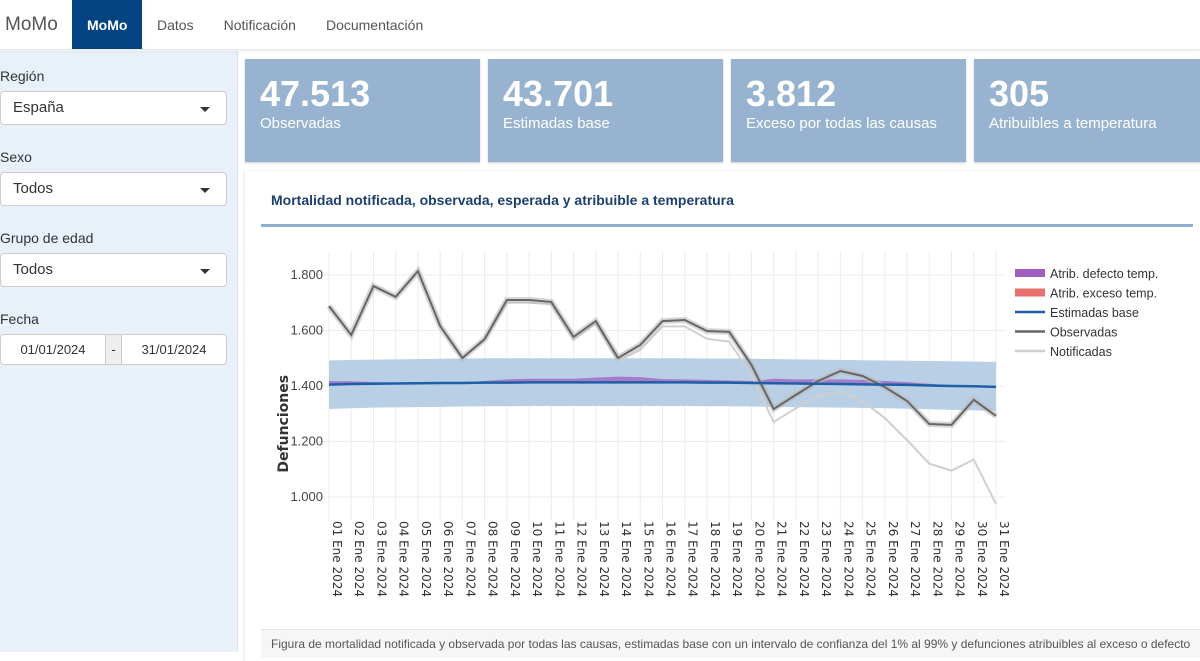  What do you see at coordinates (113, 189) in the screenshot?
I see `sexo-select: Todos` at bounding box center [113, 189].